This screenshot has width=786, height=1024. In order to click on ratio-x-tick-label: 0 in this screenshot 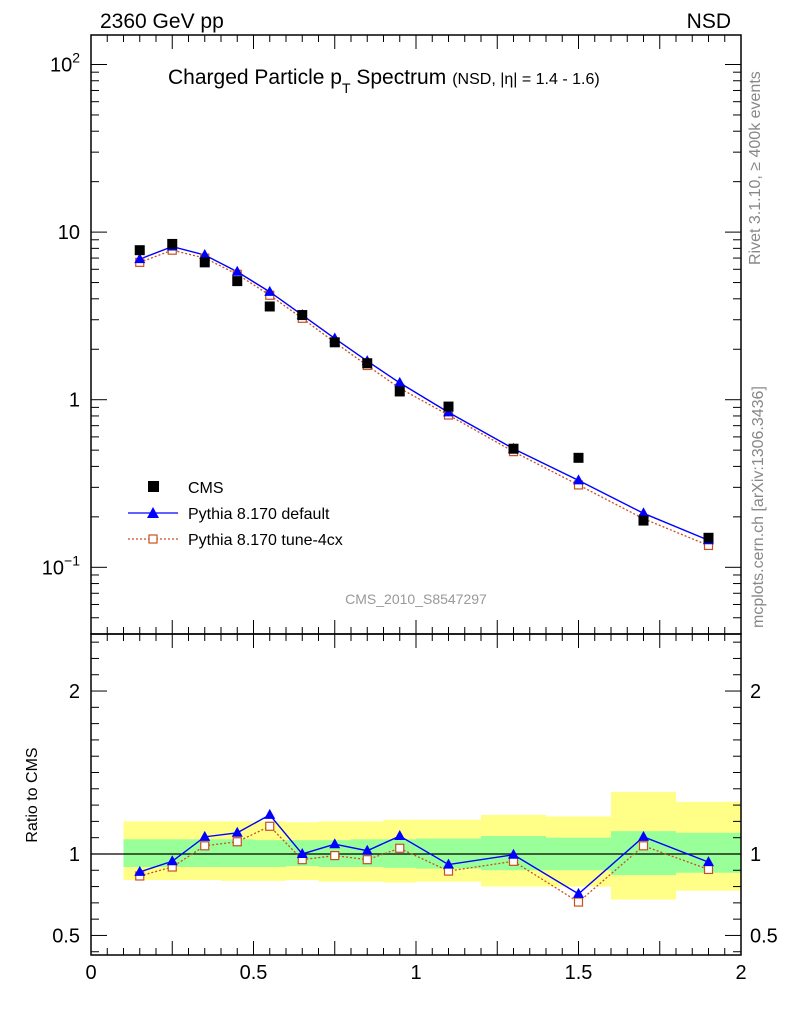, I will do `click(90, 973)`.